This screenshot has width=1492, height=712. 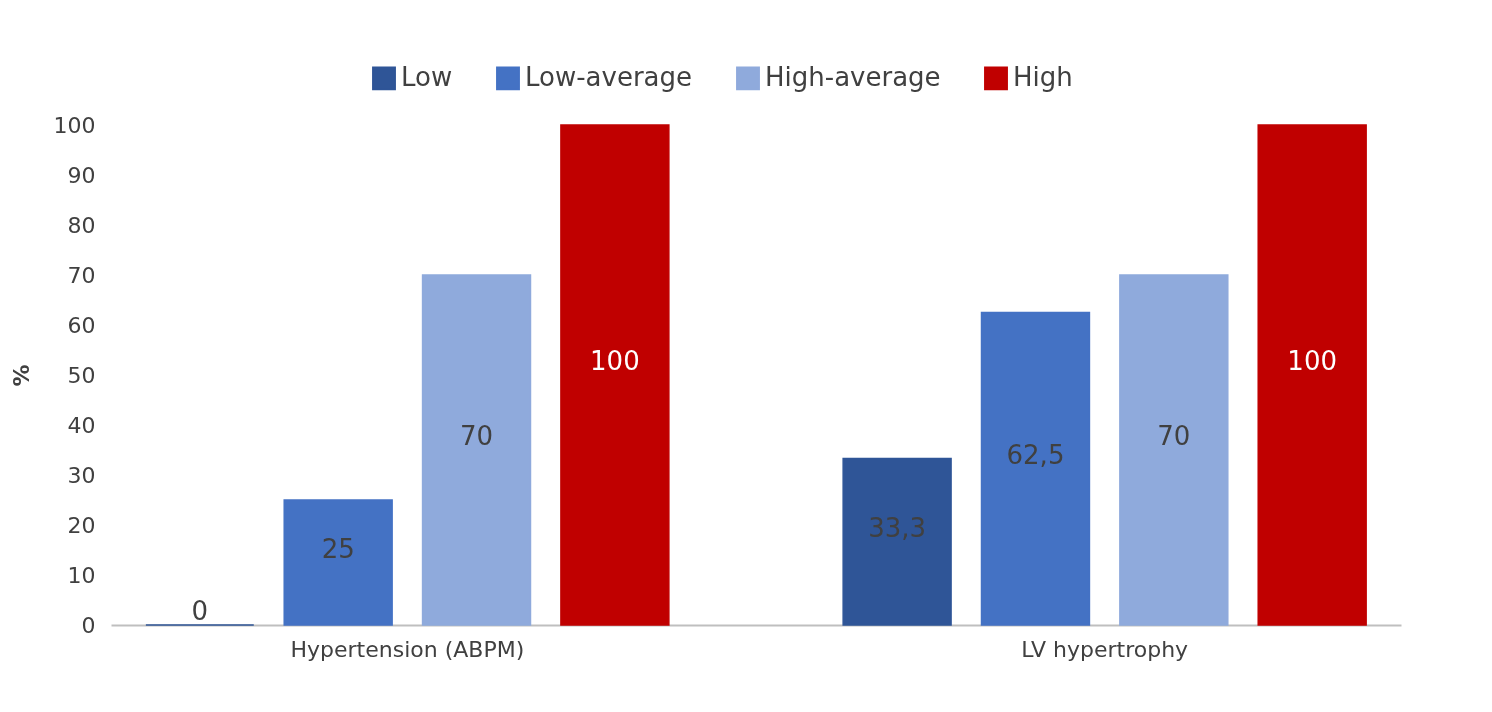 I want to click on data-label: 0, so click(x=200, y=611).